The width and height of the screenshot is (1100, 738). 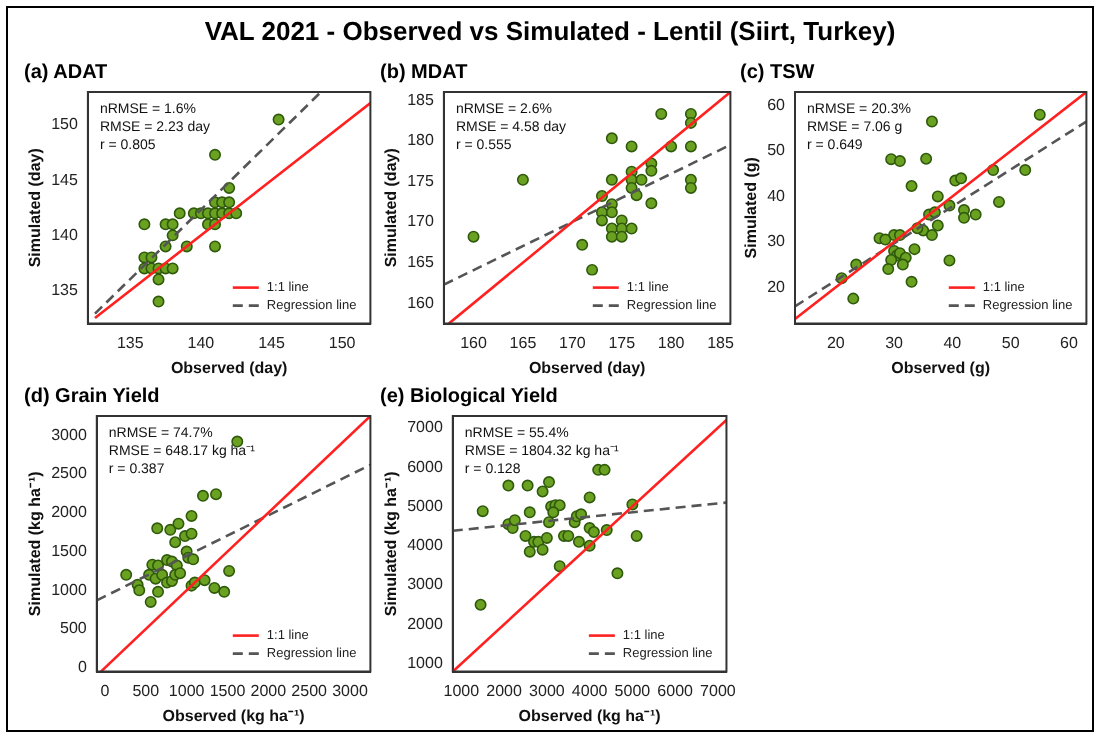 I want to click on y-tick-label: 30, so click(x=777, y=241).